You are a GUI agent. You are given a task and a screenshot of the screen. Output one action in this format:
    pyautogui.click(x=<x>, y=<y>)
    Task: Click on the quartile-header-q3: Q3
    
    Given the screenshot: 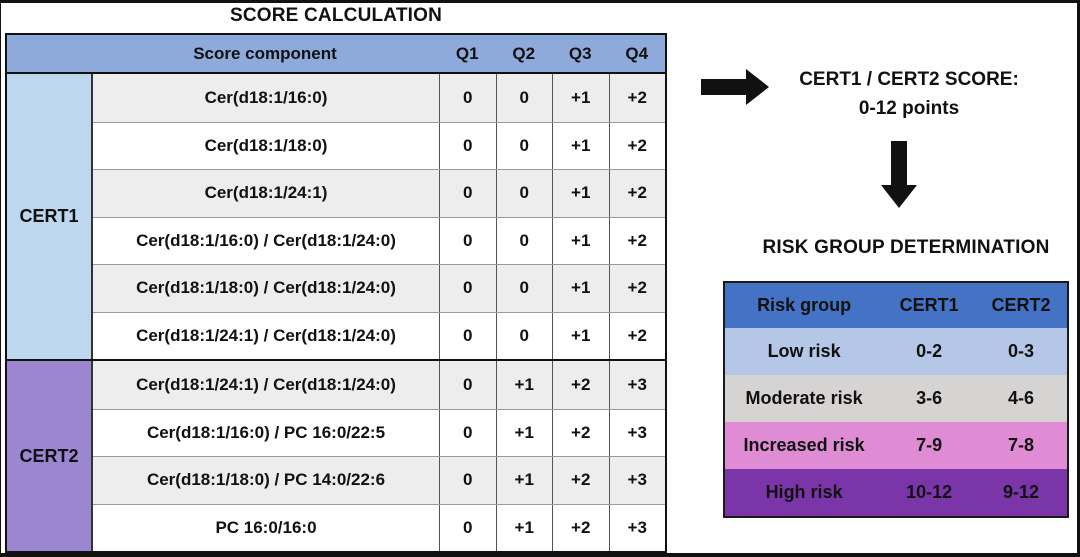 What is the action you would take?
    pyautogui.click(x=580, y=53)
    